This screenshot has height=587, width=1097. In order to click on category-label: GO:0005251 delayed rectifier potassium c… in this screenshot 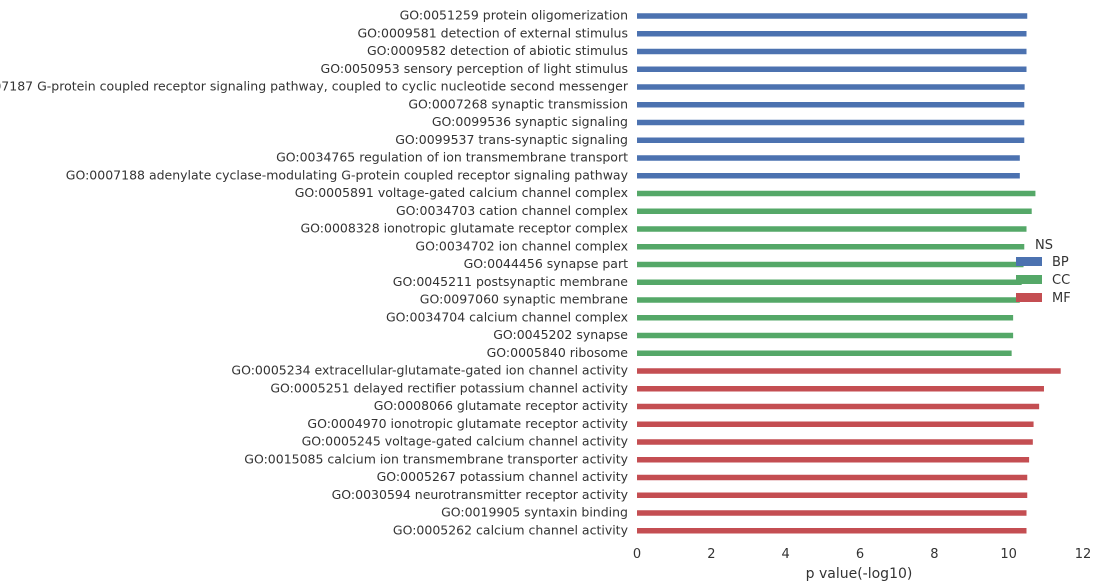, I will do `click(449, 387)`.